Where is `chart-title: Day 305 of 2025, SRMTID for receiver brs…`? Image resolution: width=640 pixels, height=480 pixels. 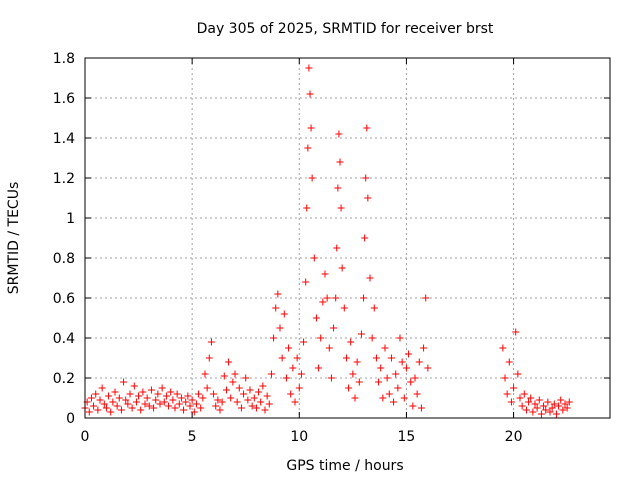
chart-title: Day 305 of 2025, SRMTID for receiver brs… is located at coordinates (345, 29).